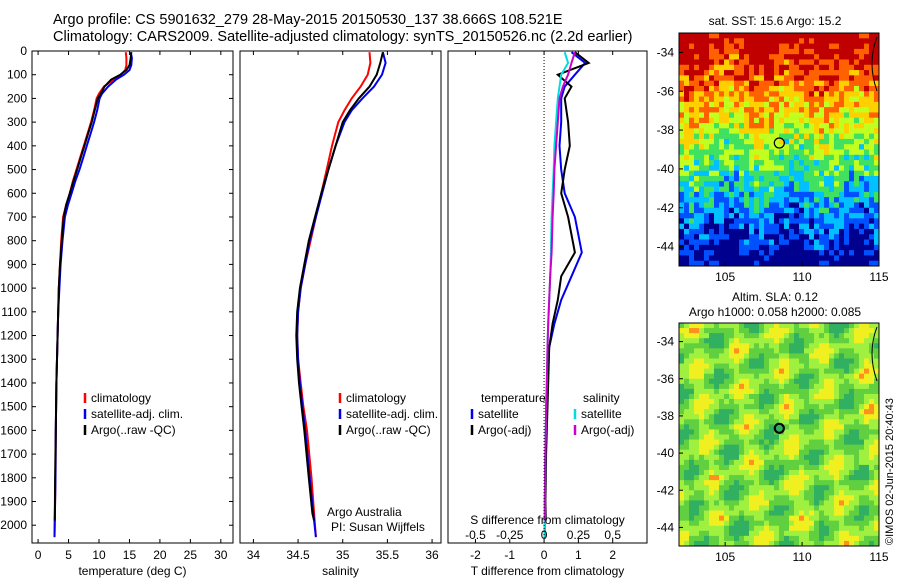 This screenshot has height=580, width=900. I want to click on series-line, so click(560, 286).